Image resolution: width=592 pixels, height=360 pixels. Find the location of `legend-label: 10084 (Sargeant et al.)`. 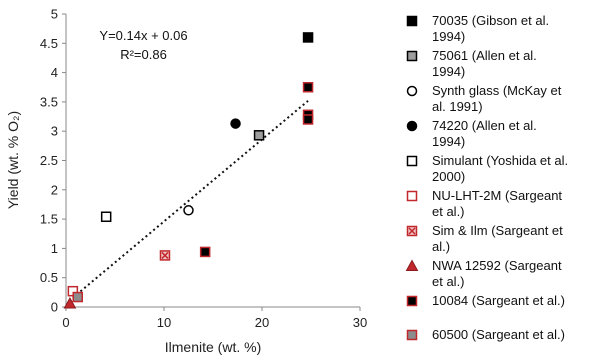

legend-label: 10084 (Sargeant et al.) is located at coordinates (498, 300).